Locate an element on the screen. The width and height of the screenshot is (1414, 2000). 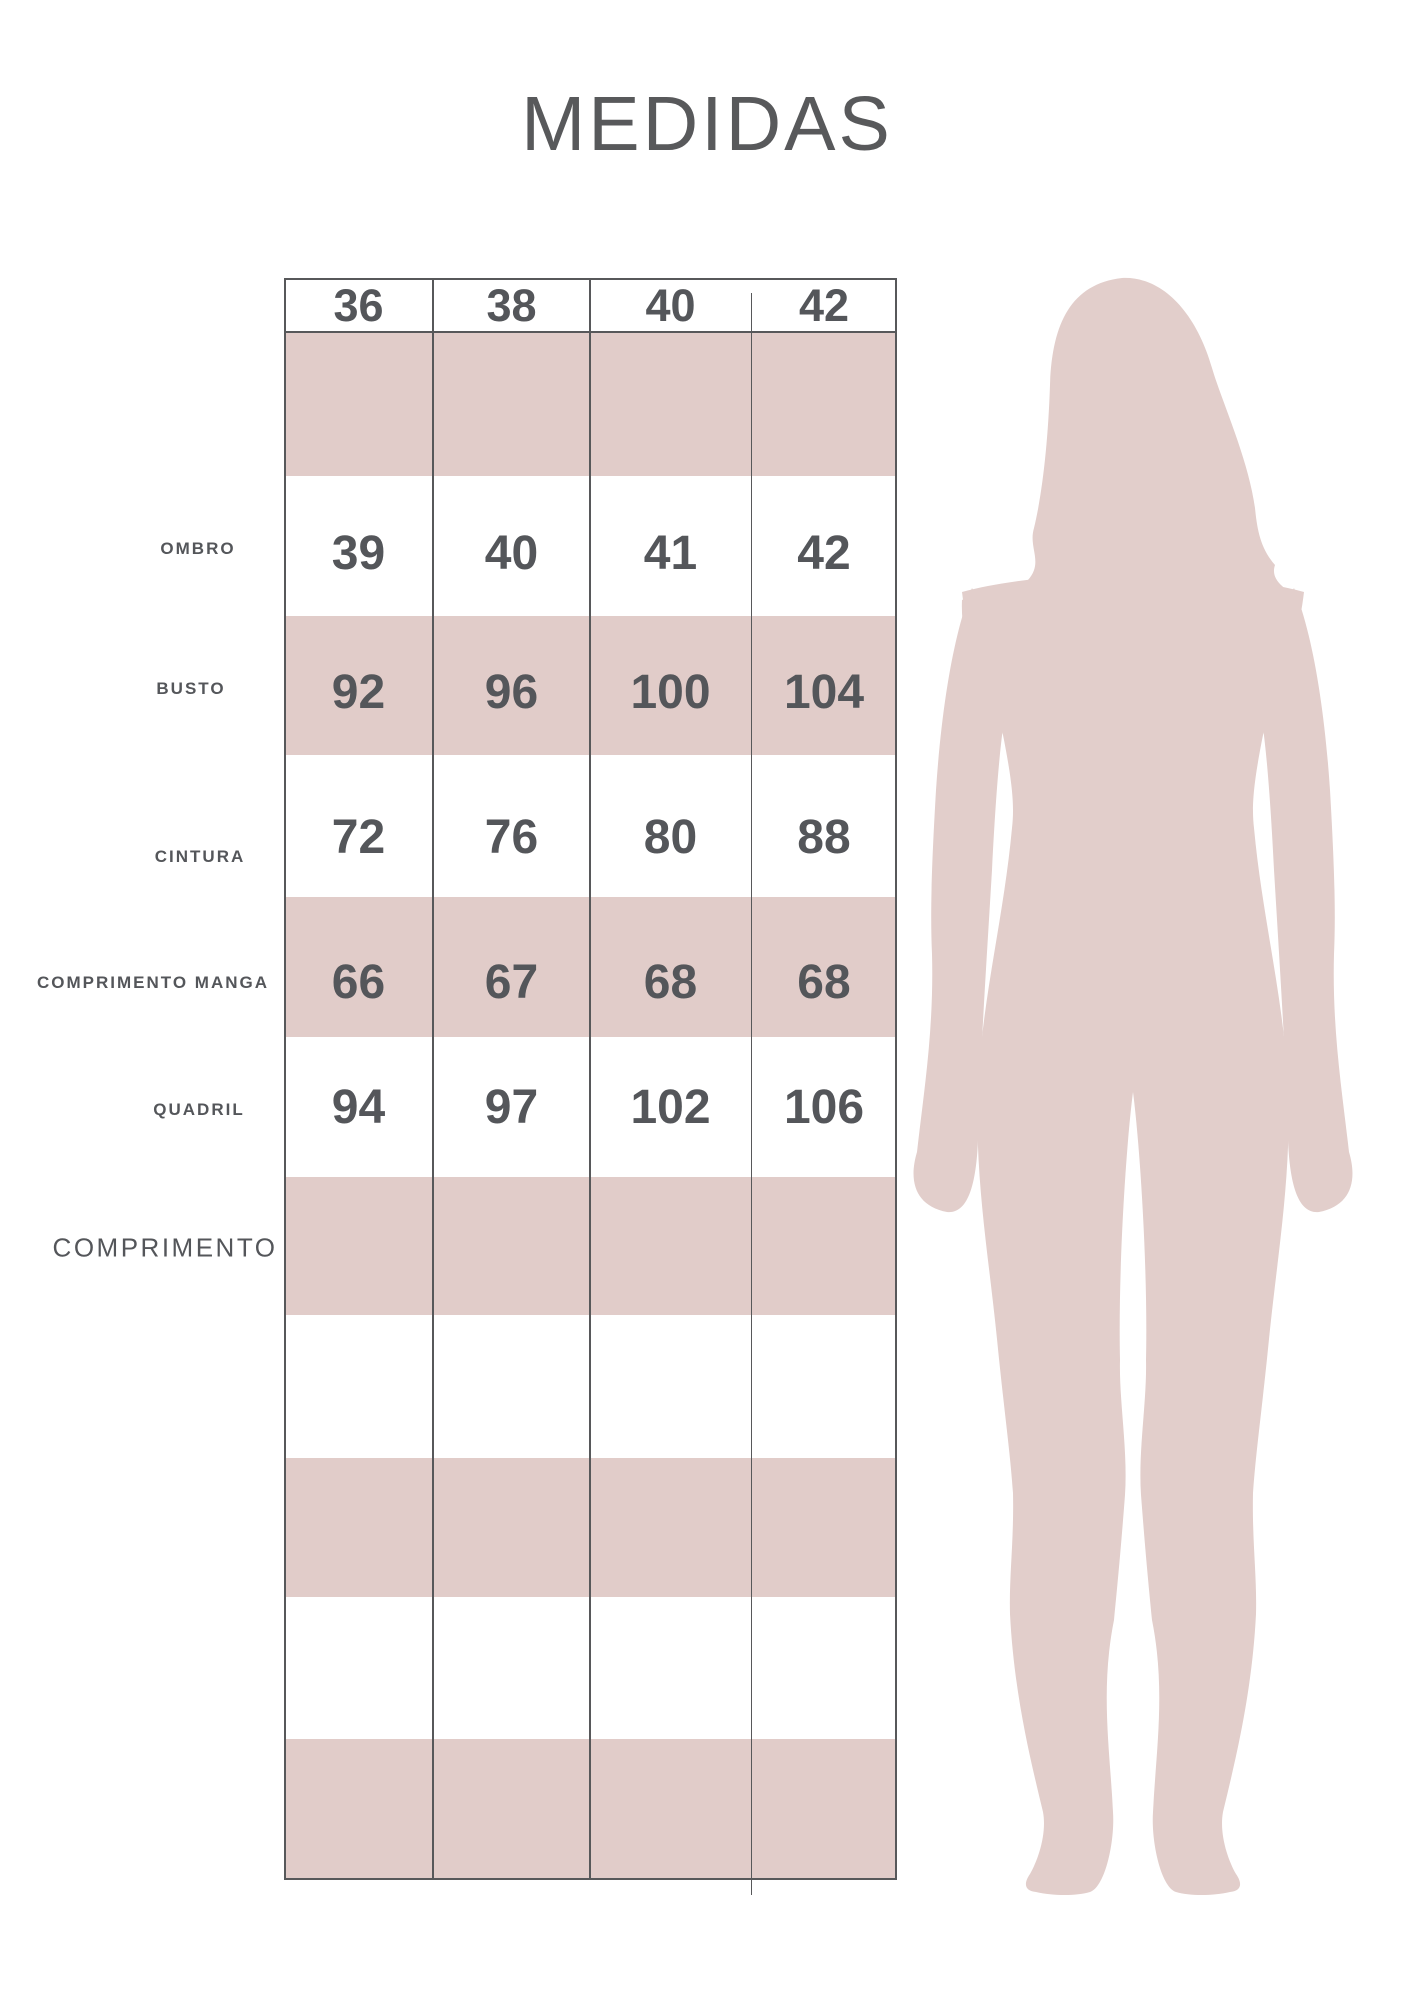
value-cintura-36: 72 is located at coordinates (358, 837).